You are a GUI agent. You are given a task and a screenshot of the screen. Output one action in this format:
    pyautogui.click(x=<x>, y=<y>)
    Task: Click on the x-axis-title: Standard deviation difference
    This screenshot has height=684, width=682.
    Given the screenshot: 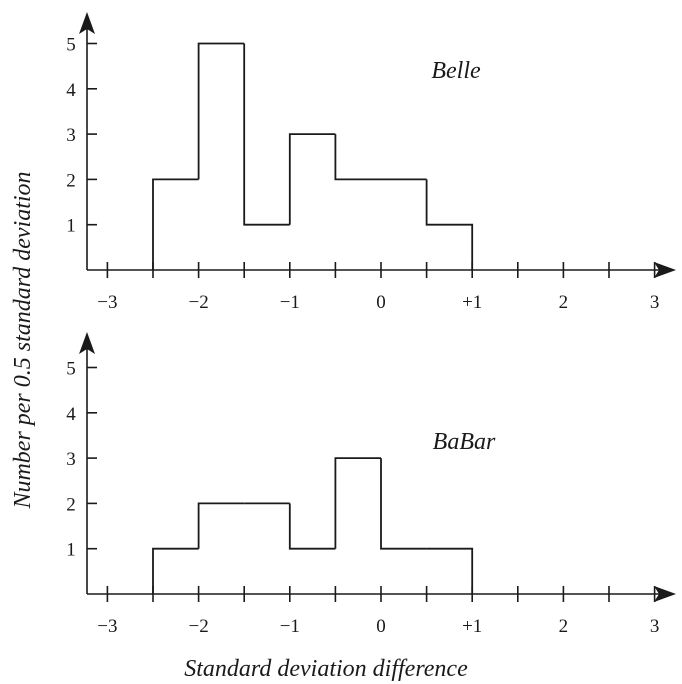 What is the action you would take?
    pyautogui.click(x=326, y=669)
    